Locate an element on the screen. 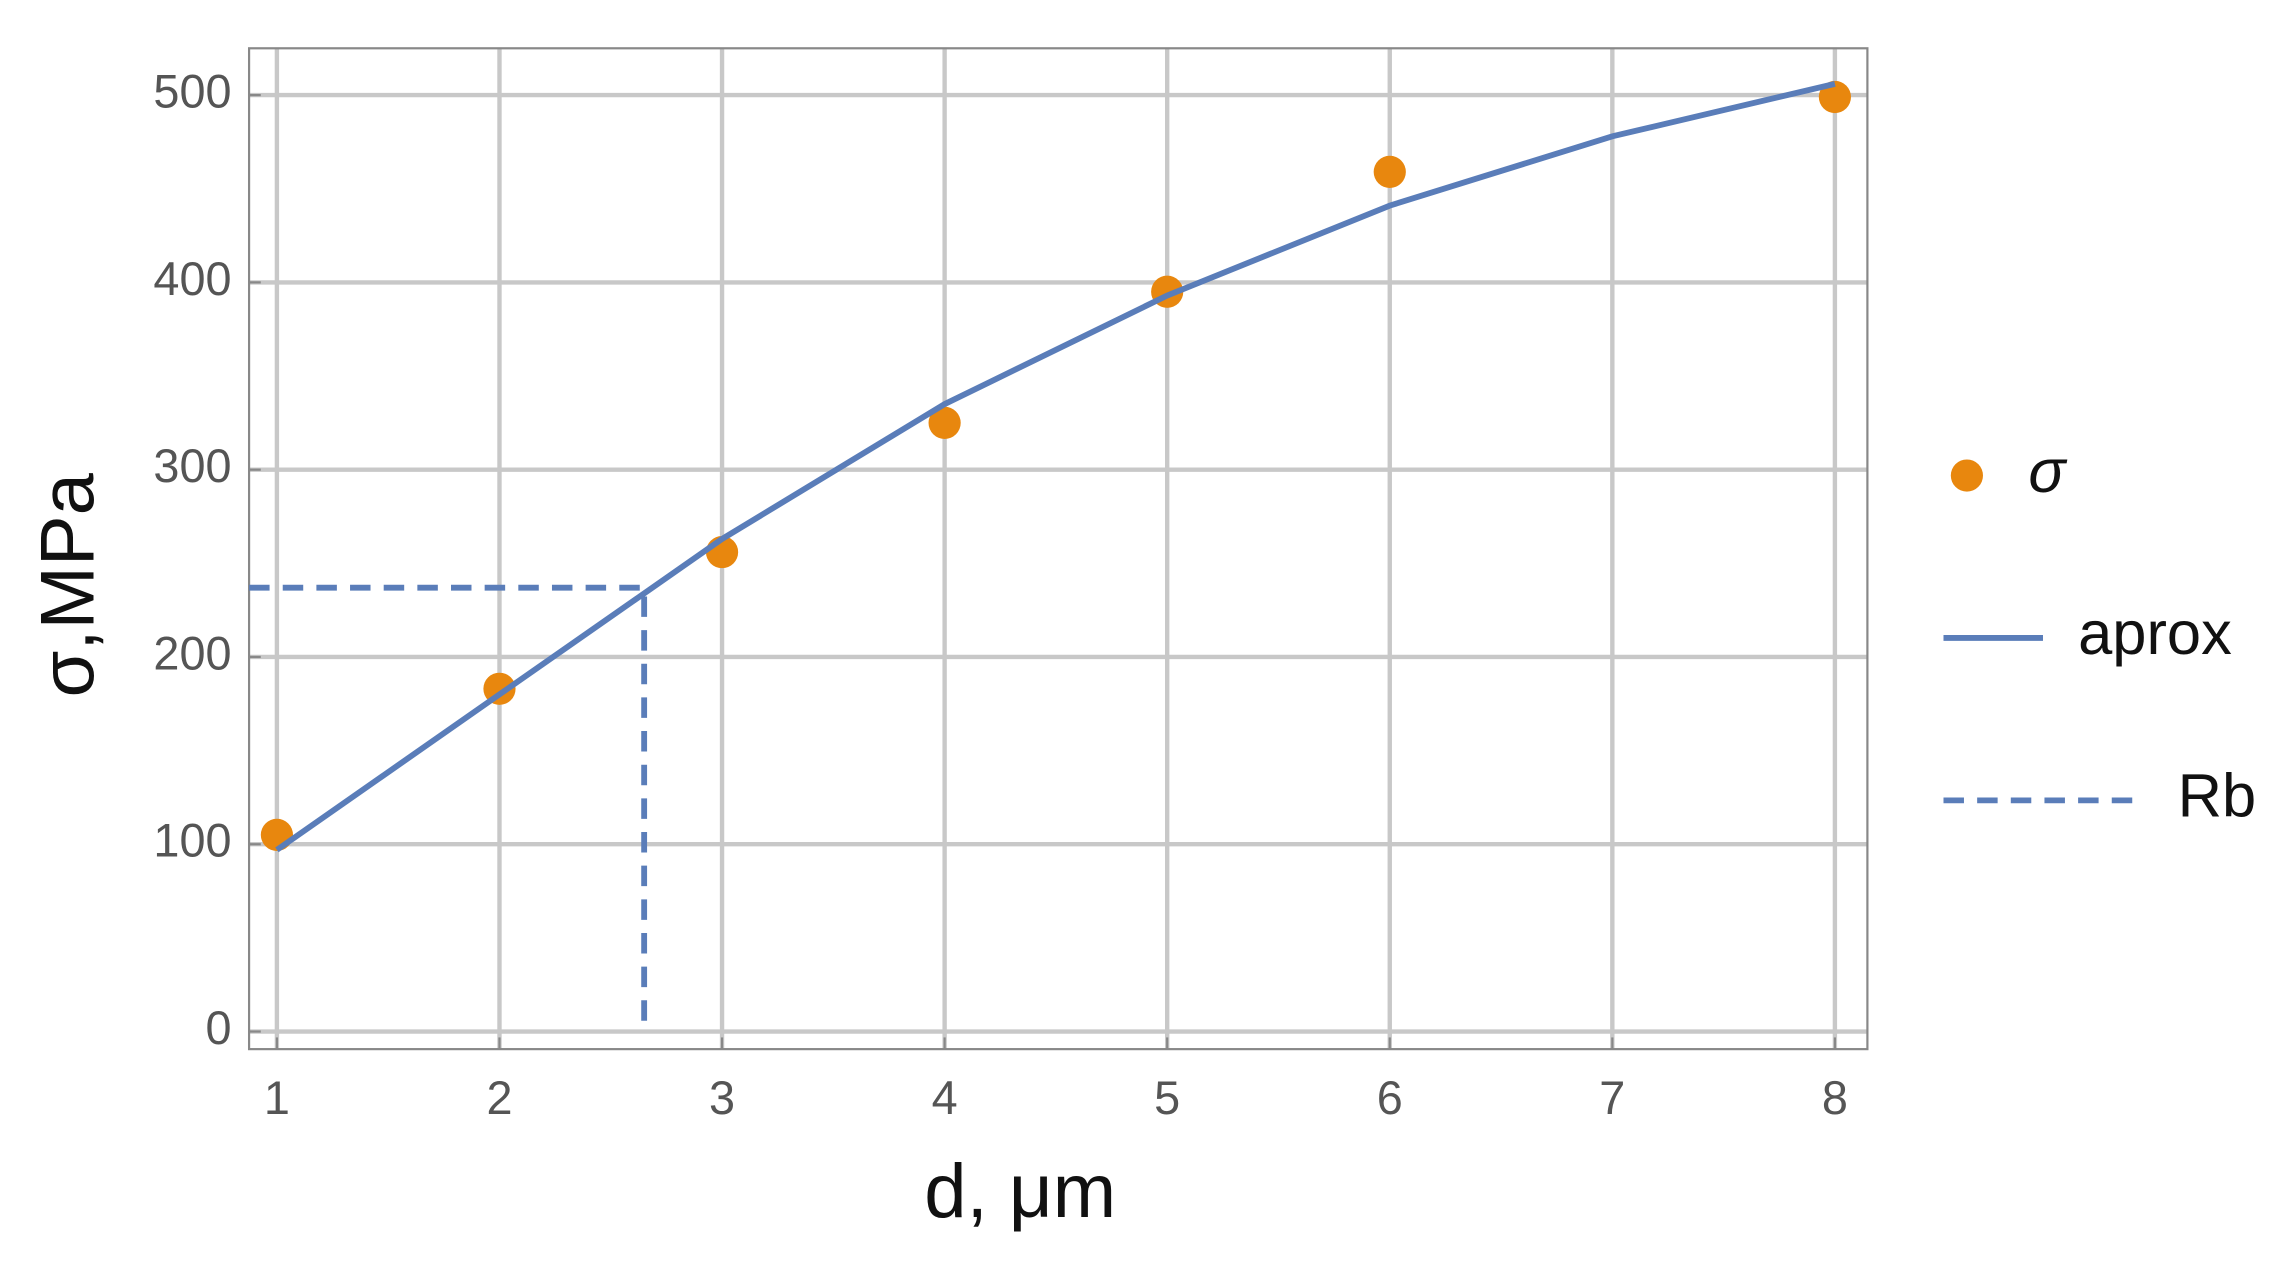  legend-label: Rb is located at coordinates (2217, 796).